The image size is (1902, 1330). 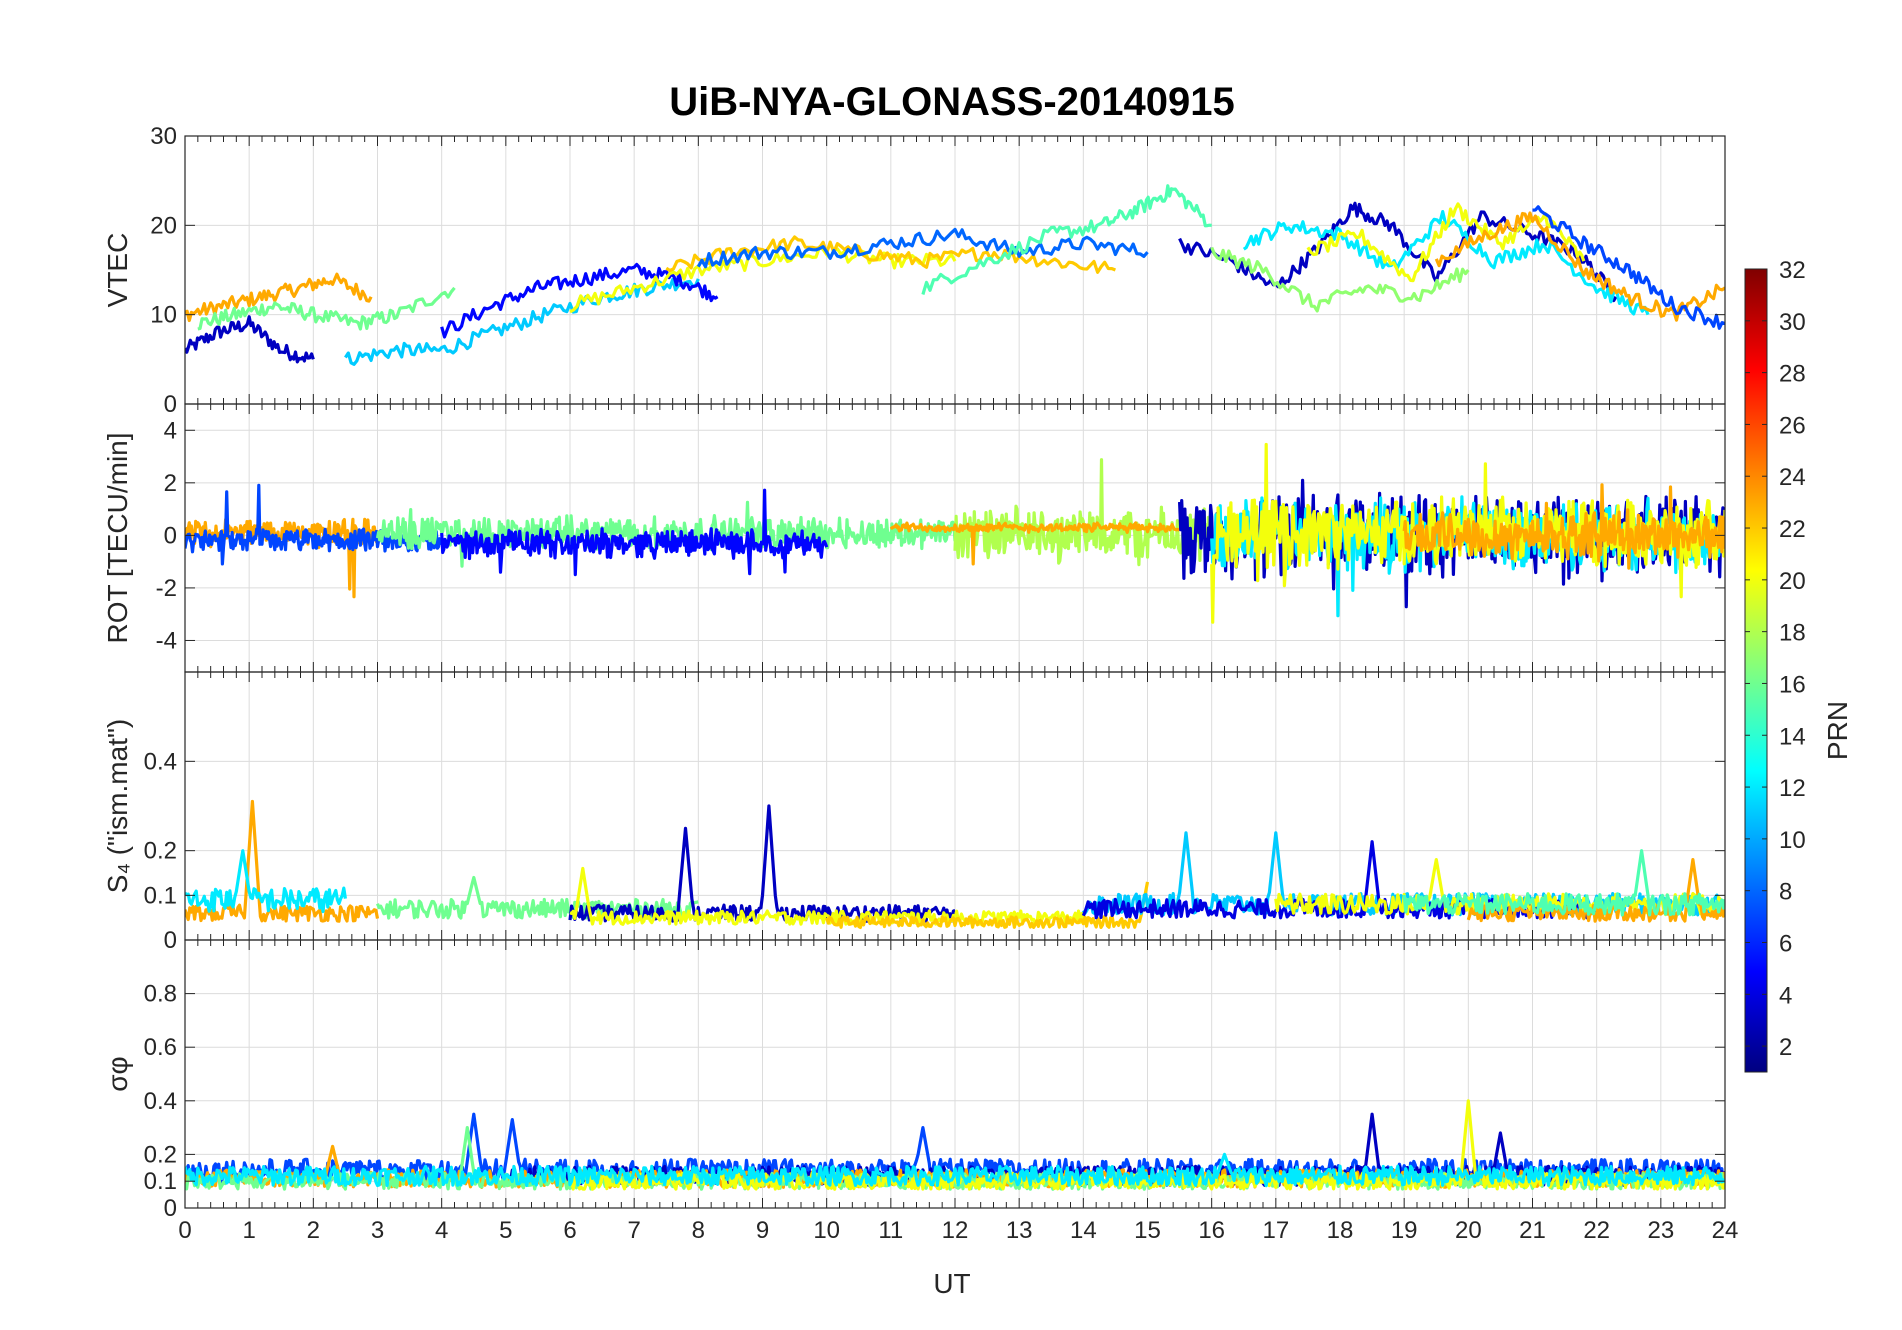 What do you see at coordinates (160, 994) in the screenshot?
I see `y-tick-label: 0.8` at bounding box center [160, 994].